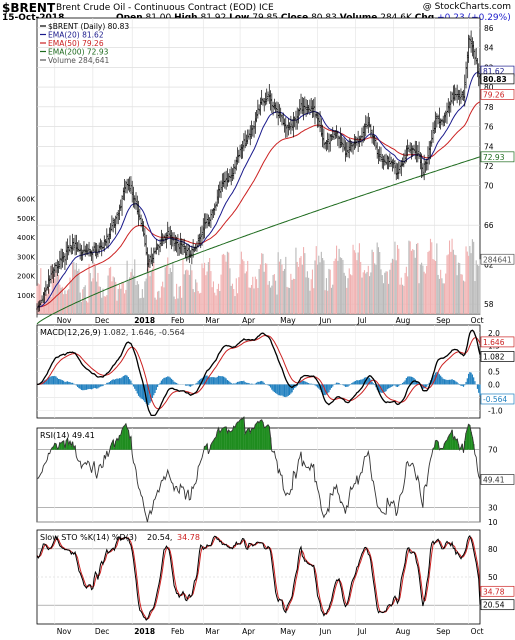 The height and width of the screenshot is (640, 515). I want to click on price-tick-label: 62, so click(489, 265).